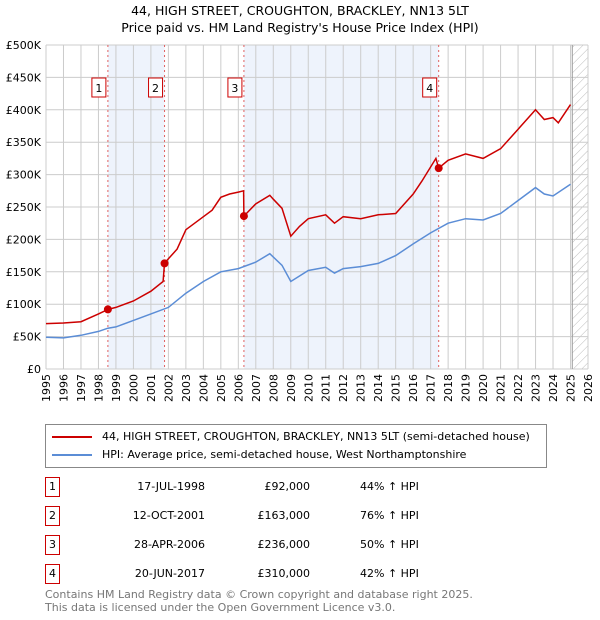  I want to click on sale-number: 2, so click(52, 516).